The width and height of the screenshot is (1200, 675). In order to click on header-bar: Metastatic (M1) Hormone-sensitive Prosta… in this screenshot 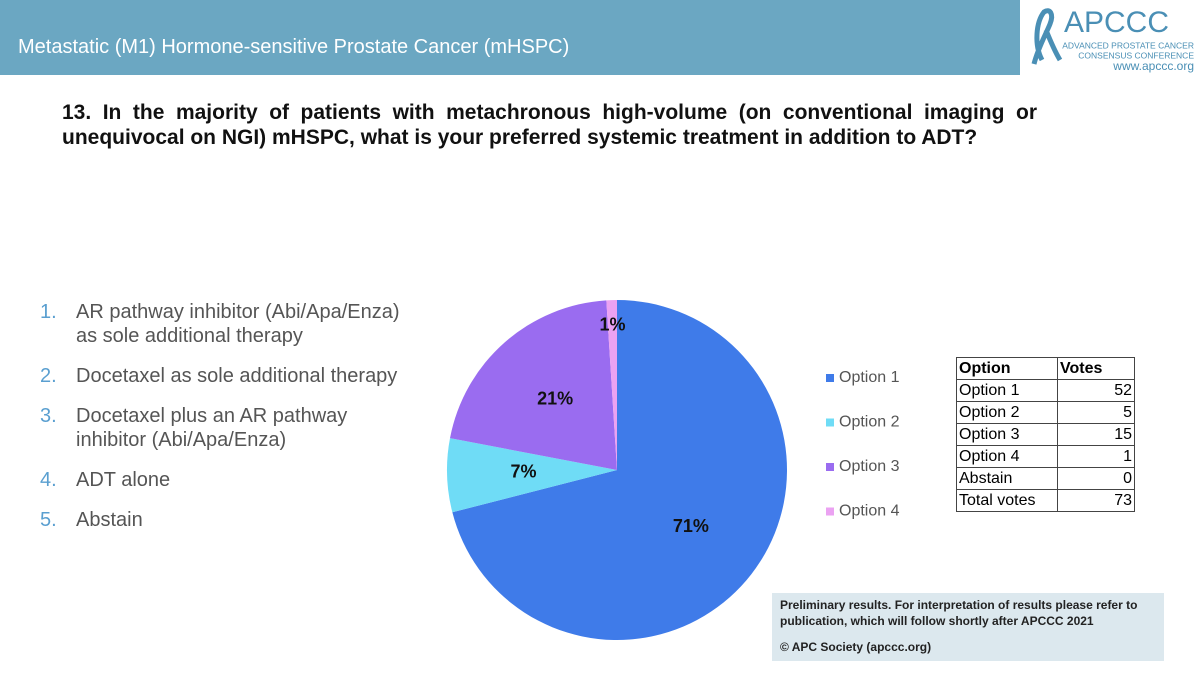, I will do `click(600, 37)`.